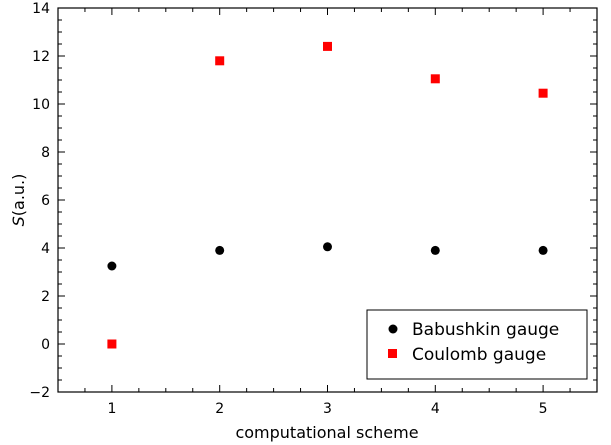  What do you see at coordinates (327, 409) in the screenshot?
I see `x-tick-label: 3` at bounding box center [327, 409].